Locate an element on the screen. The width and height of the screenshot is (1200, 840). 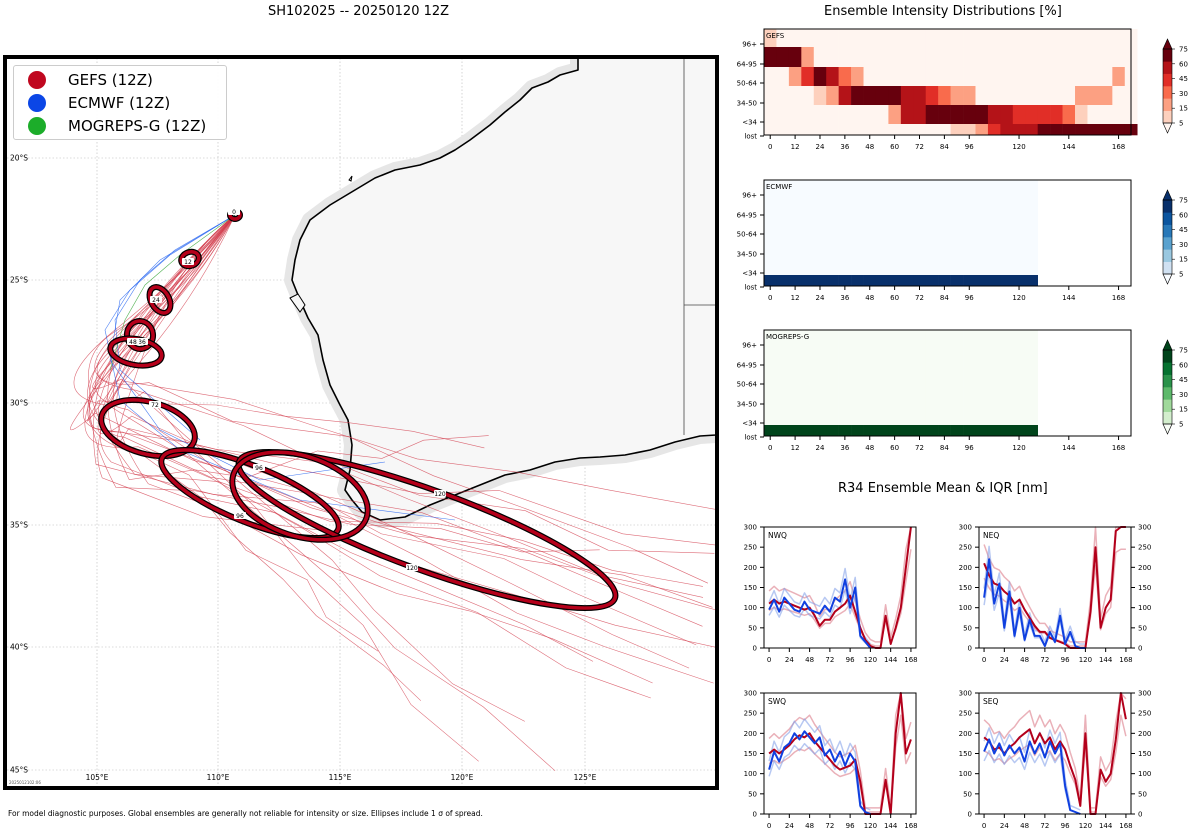
y-tick-label: 50 is located at coordinates (967, 628).